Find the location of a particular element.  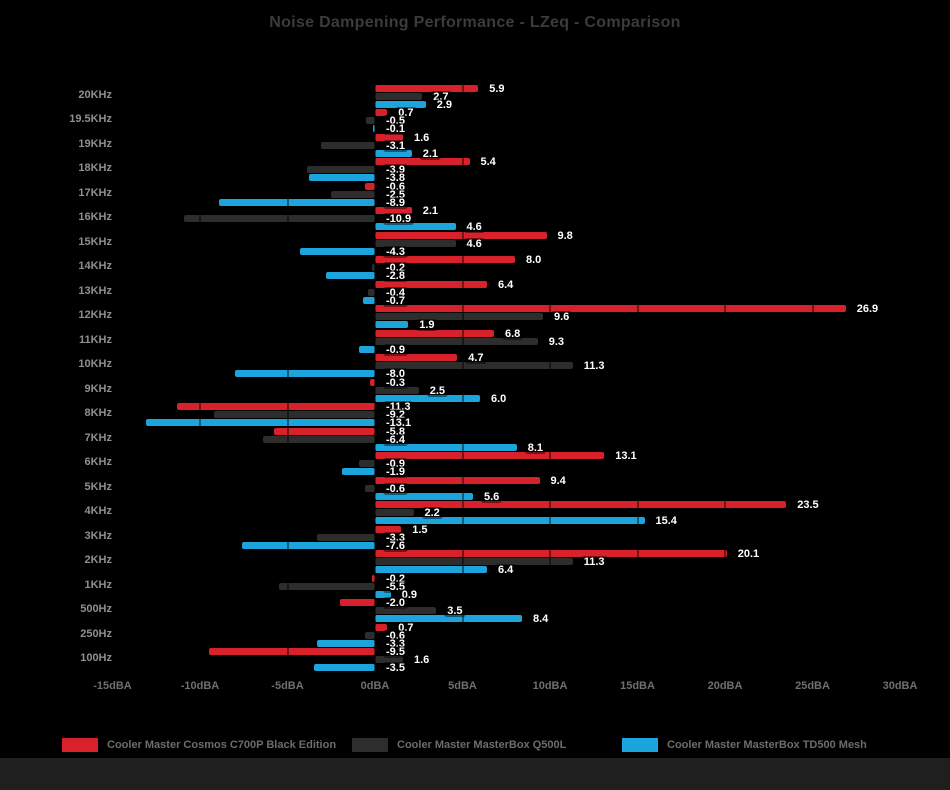

value-label: 2.2 is located at coordinates (432, 513).